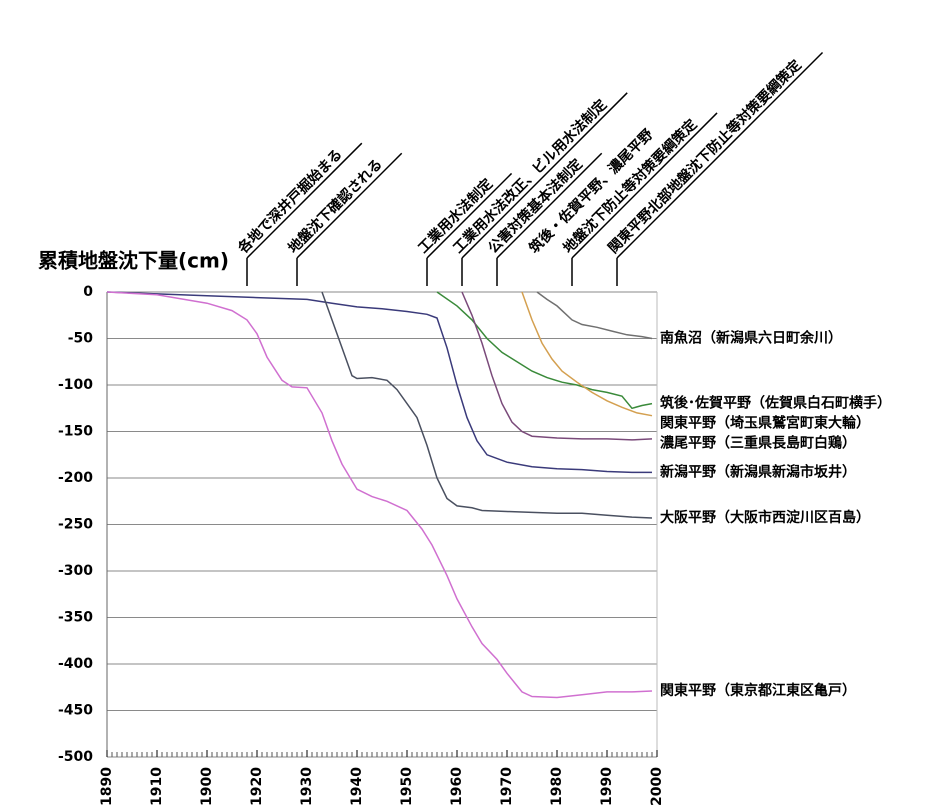  Describe the element at coordinates (133, 261) in the screenshot. I see `y-axis-label: 累積地盤沈下量(cm)` at that location.